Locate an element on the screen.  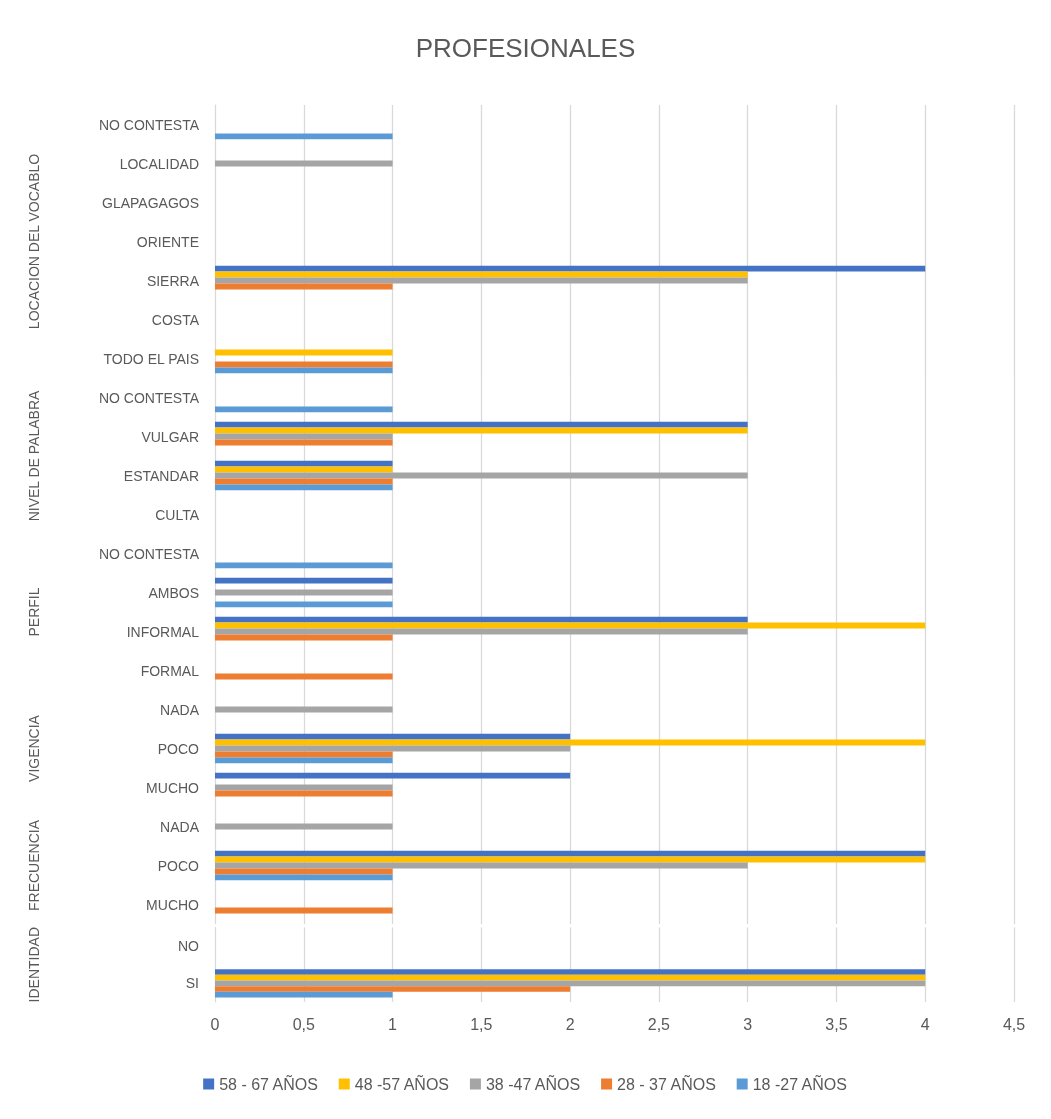
y-tick-label: ESTANDAR is located at coordinates (161, 475).